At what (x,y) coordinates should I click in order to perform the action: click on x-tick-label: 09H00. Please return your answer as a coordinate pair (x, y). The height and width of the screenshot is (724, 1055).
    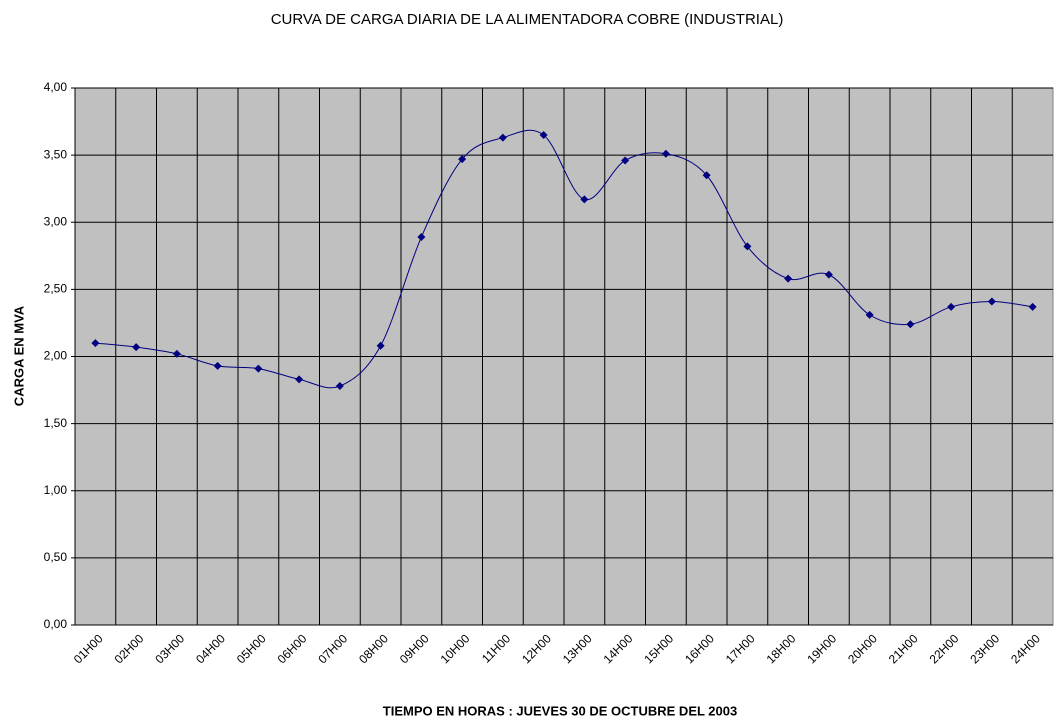
    Looking at the image, I should click on (414, 648).